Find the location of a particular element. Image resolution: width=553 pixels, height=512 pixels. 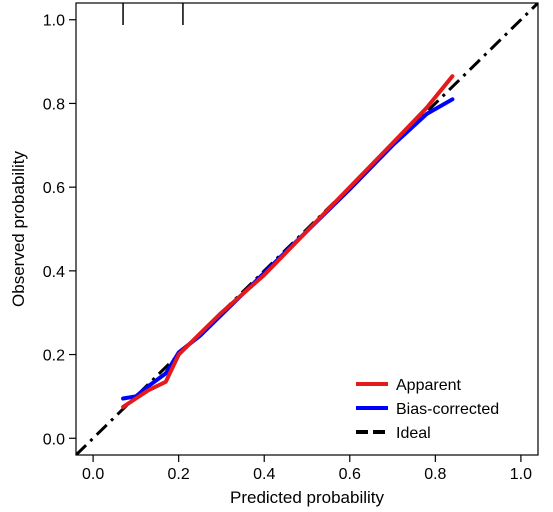

y-tick-label: 0.4 is located at coordinates (54, 272).